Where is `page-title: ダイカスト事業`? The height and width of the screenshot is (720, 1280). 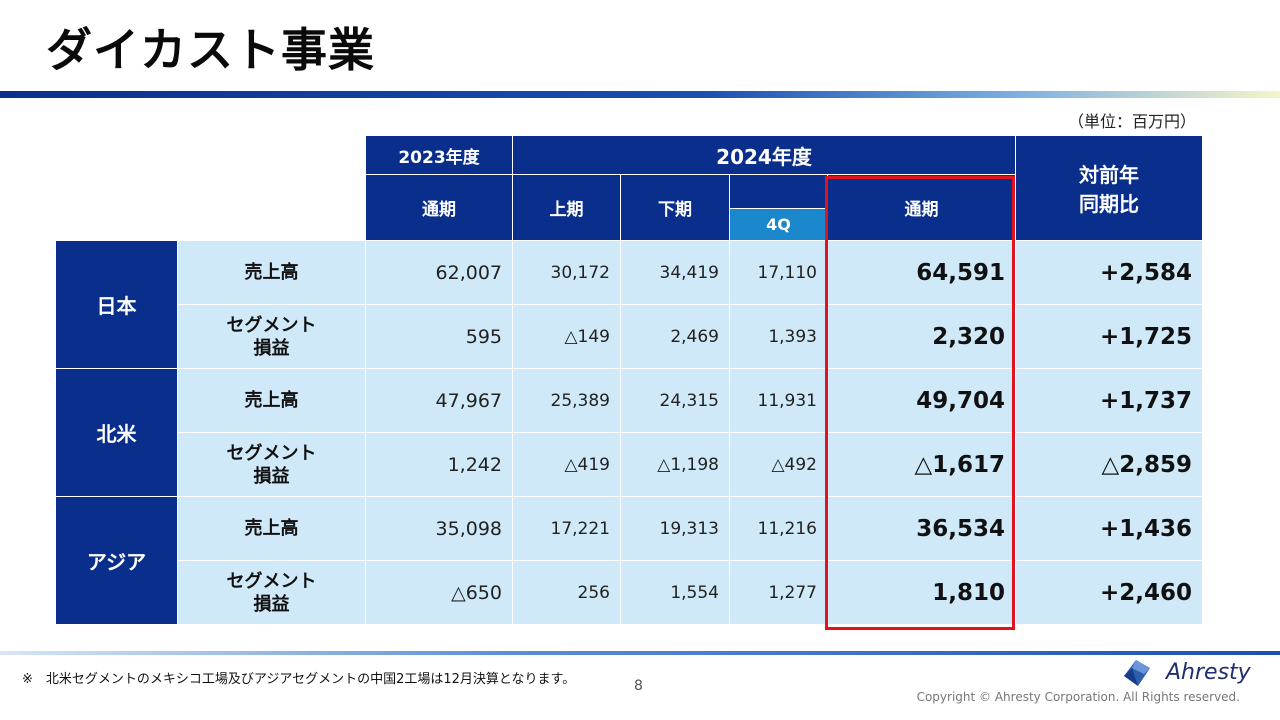
page-title: ダイカスト事業 is located at coordinates (210, 50).